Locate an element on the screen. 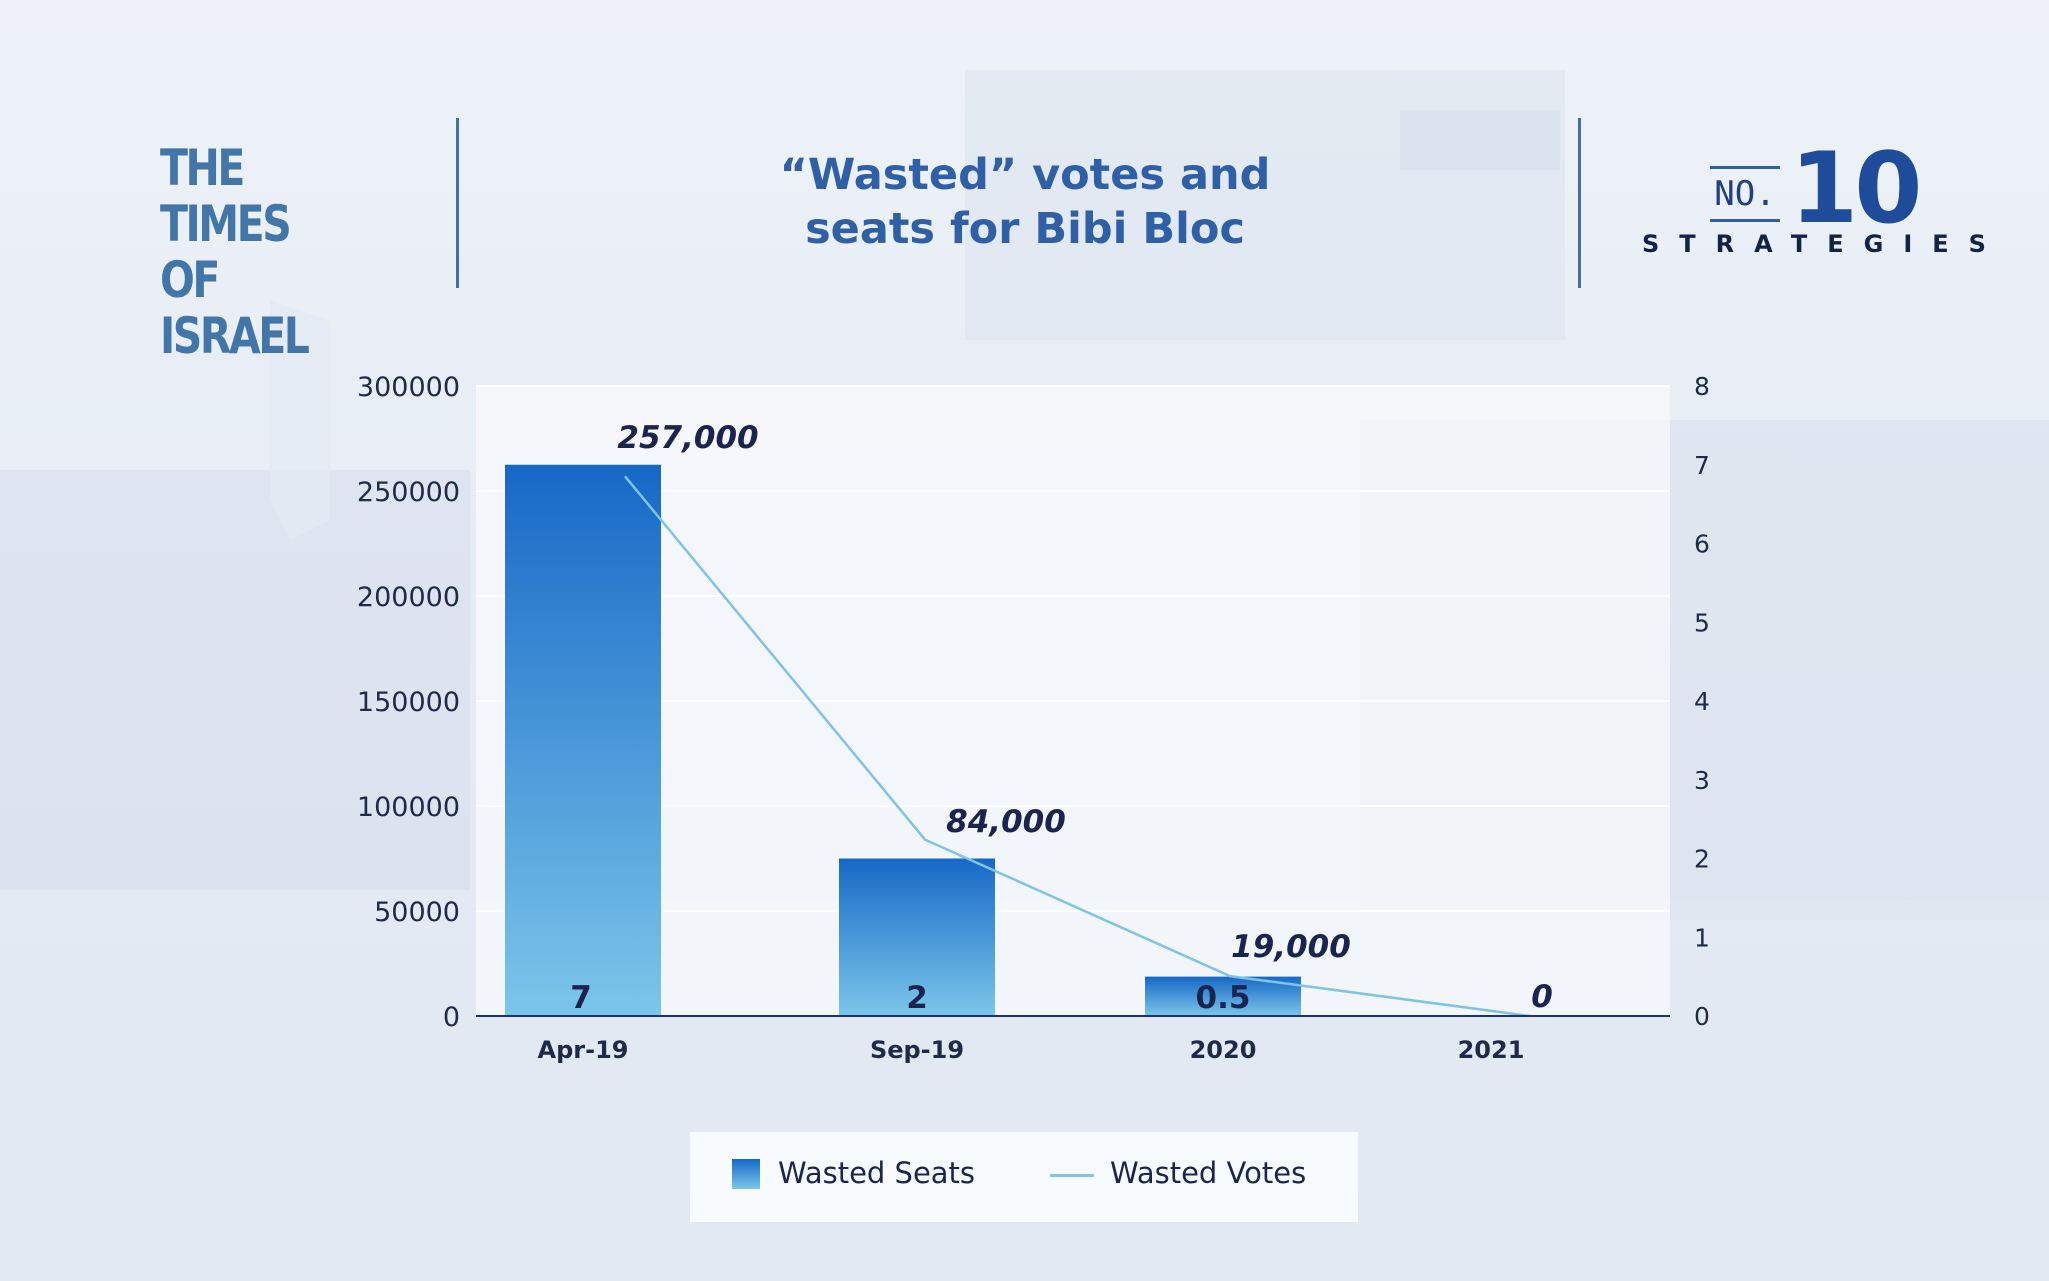  x-tick: 2020 is located at coordinates (1223, 1050).